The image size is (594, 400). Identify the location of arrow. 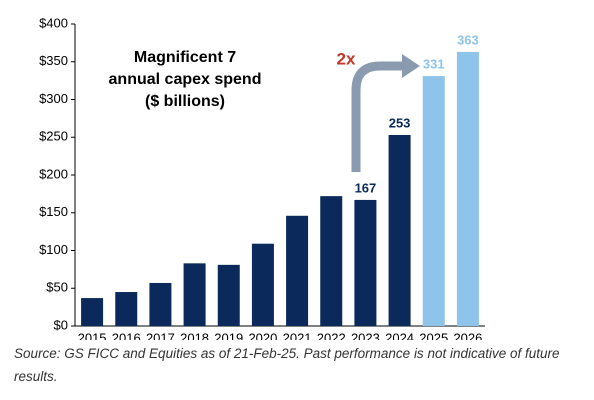
(377, 116).